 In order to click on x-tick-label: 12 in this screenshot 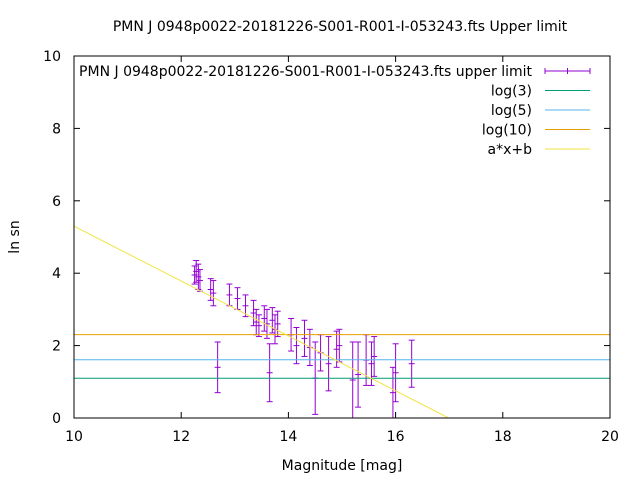, I will do `click(181, 437)`.